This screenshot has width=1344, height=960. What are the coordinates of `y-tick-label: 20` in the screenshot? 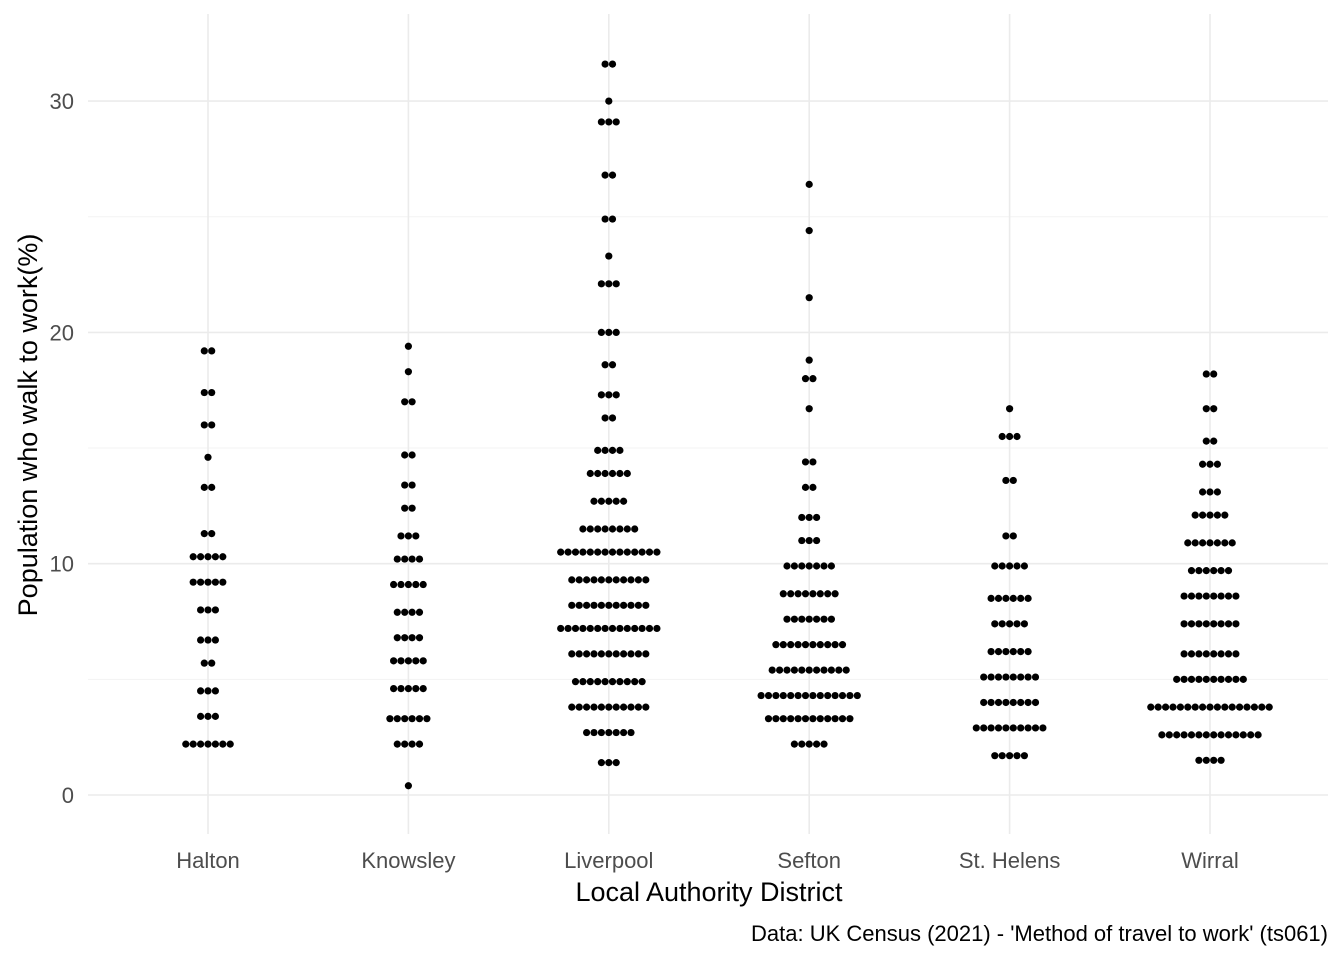 It's located at (62, 332).